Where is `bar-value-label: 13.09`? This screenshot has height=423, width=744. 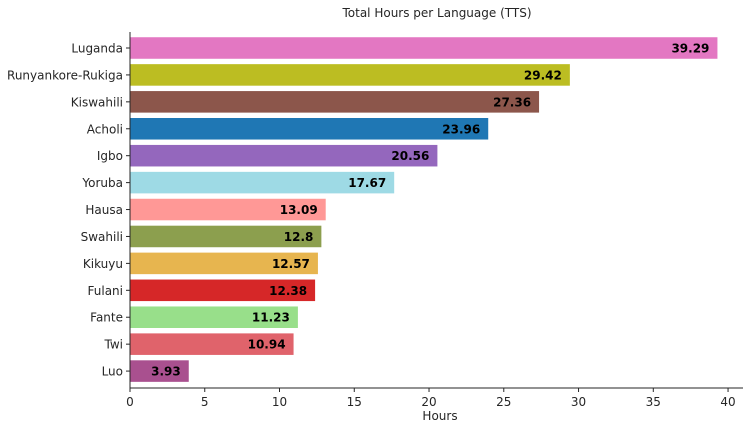
bar-value-label: 13.09 is located at coordinates (299, 210).